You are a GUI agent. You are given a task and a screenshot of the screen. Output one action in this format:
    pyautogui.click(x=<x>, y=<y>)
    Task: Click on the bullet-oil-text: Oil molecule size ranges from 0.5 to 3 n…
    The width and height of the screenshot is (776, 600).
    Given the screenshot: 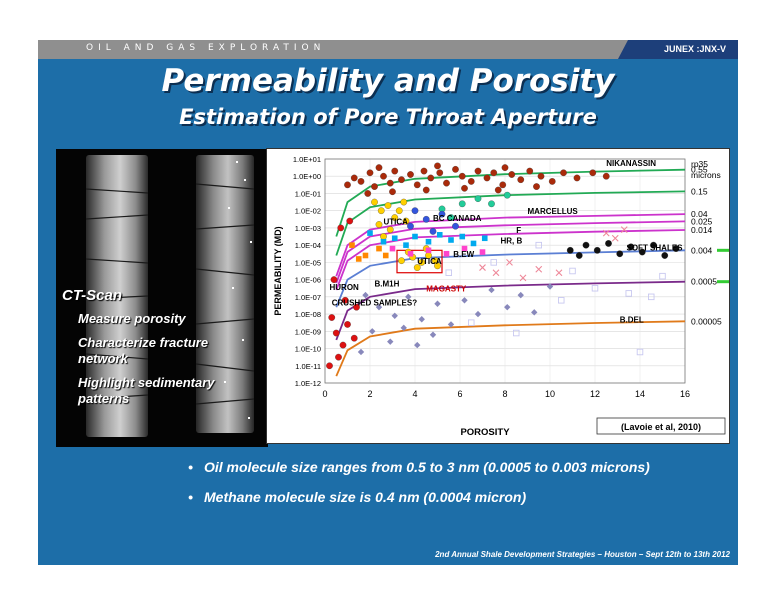 What is the action you would take?
    pyautogui.click(x=427, y=467)
    